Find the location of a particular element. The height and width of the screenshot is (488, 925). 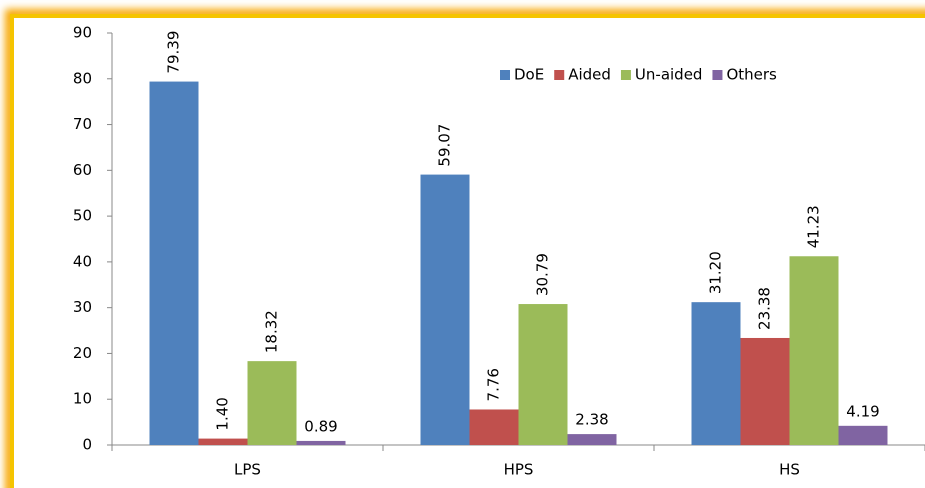

data-label: 7.76 is located at coordinates (494, 384).